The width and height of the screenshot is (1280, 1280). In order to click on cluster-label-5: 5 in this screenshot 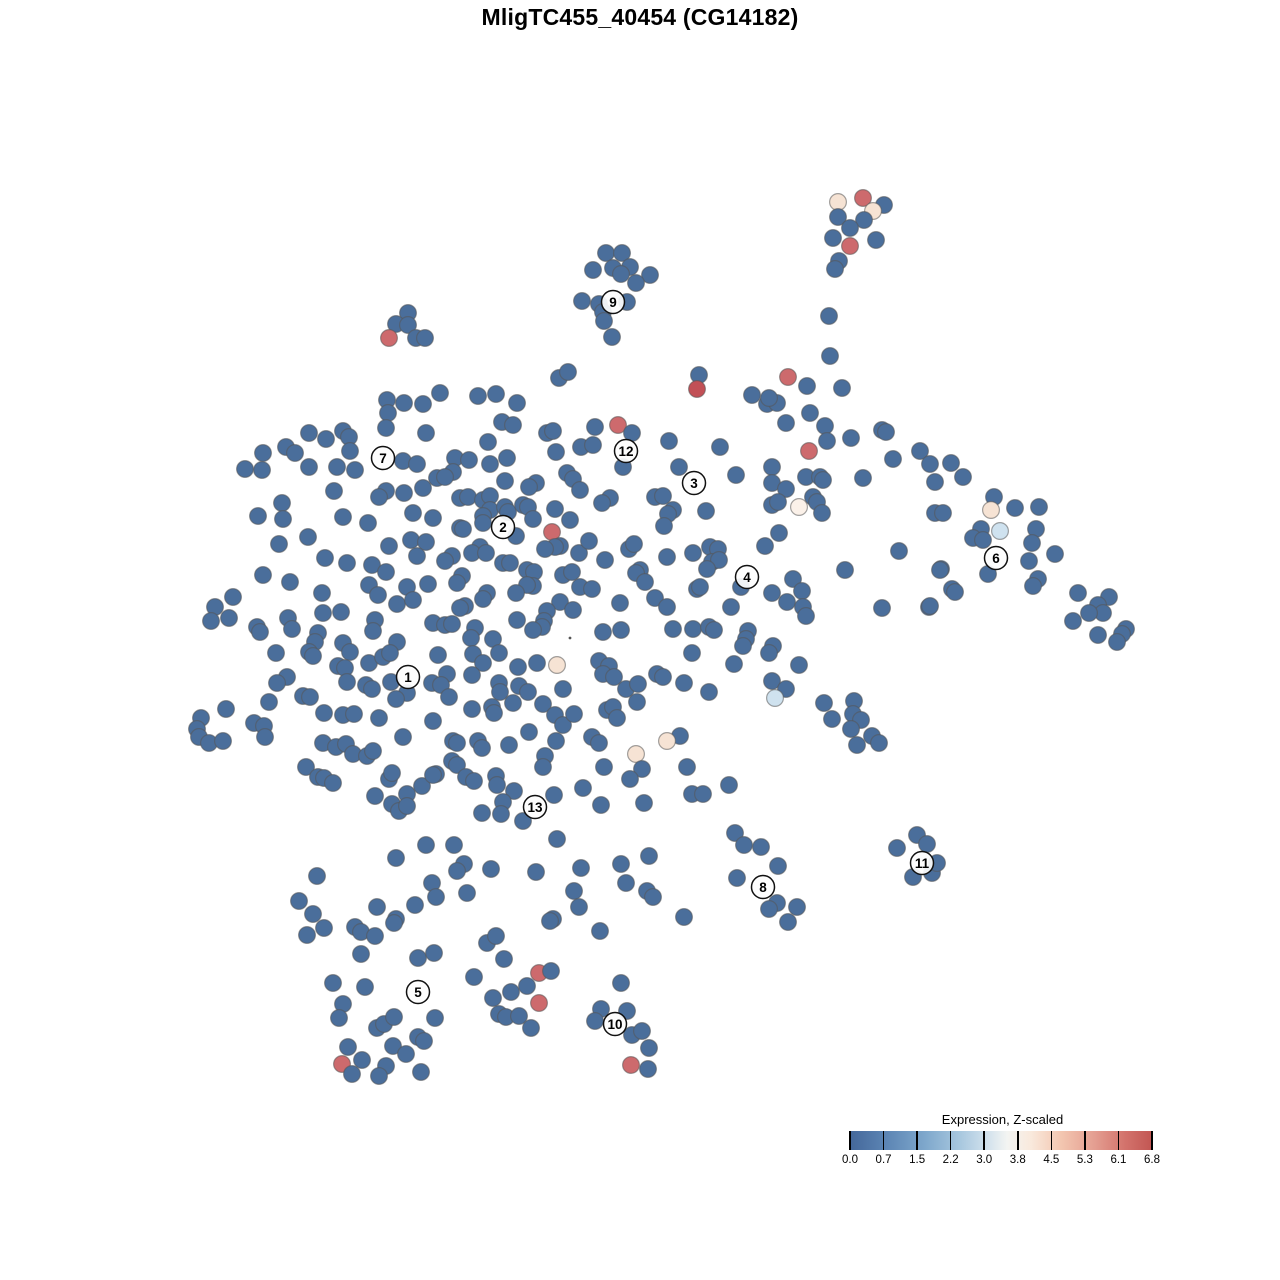, I will do `click(418, 992)`.